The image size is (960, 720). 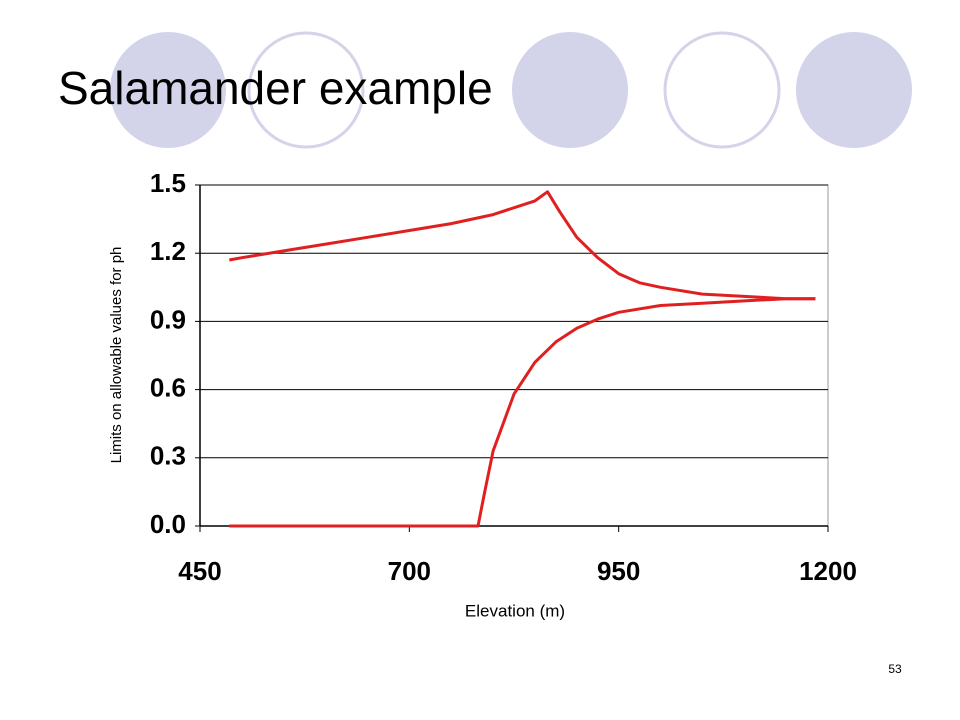 What do you see at coordinates (168, 183) in the screenshot?
I see `y-tick-label: 1.5` at bounding box center [168, 183].